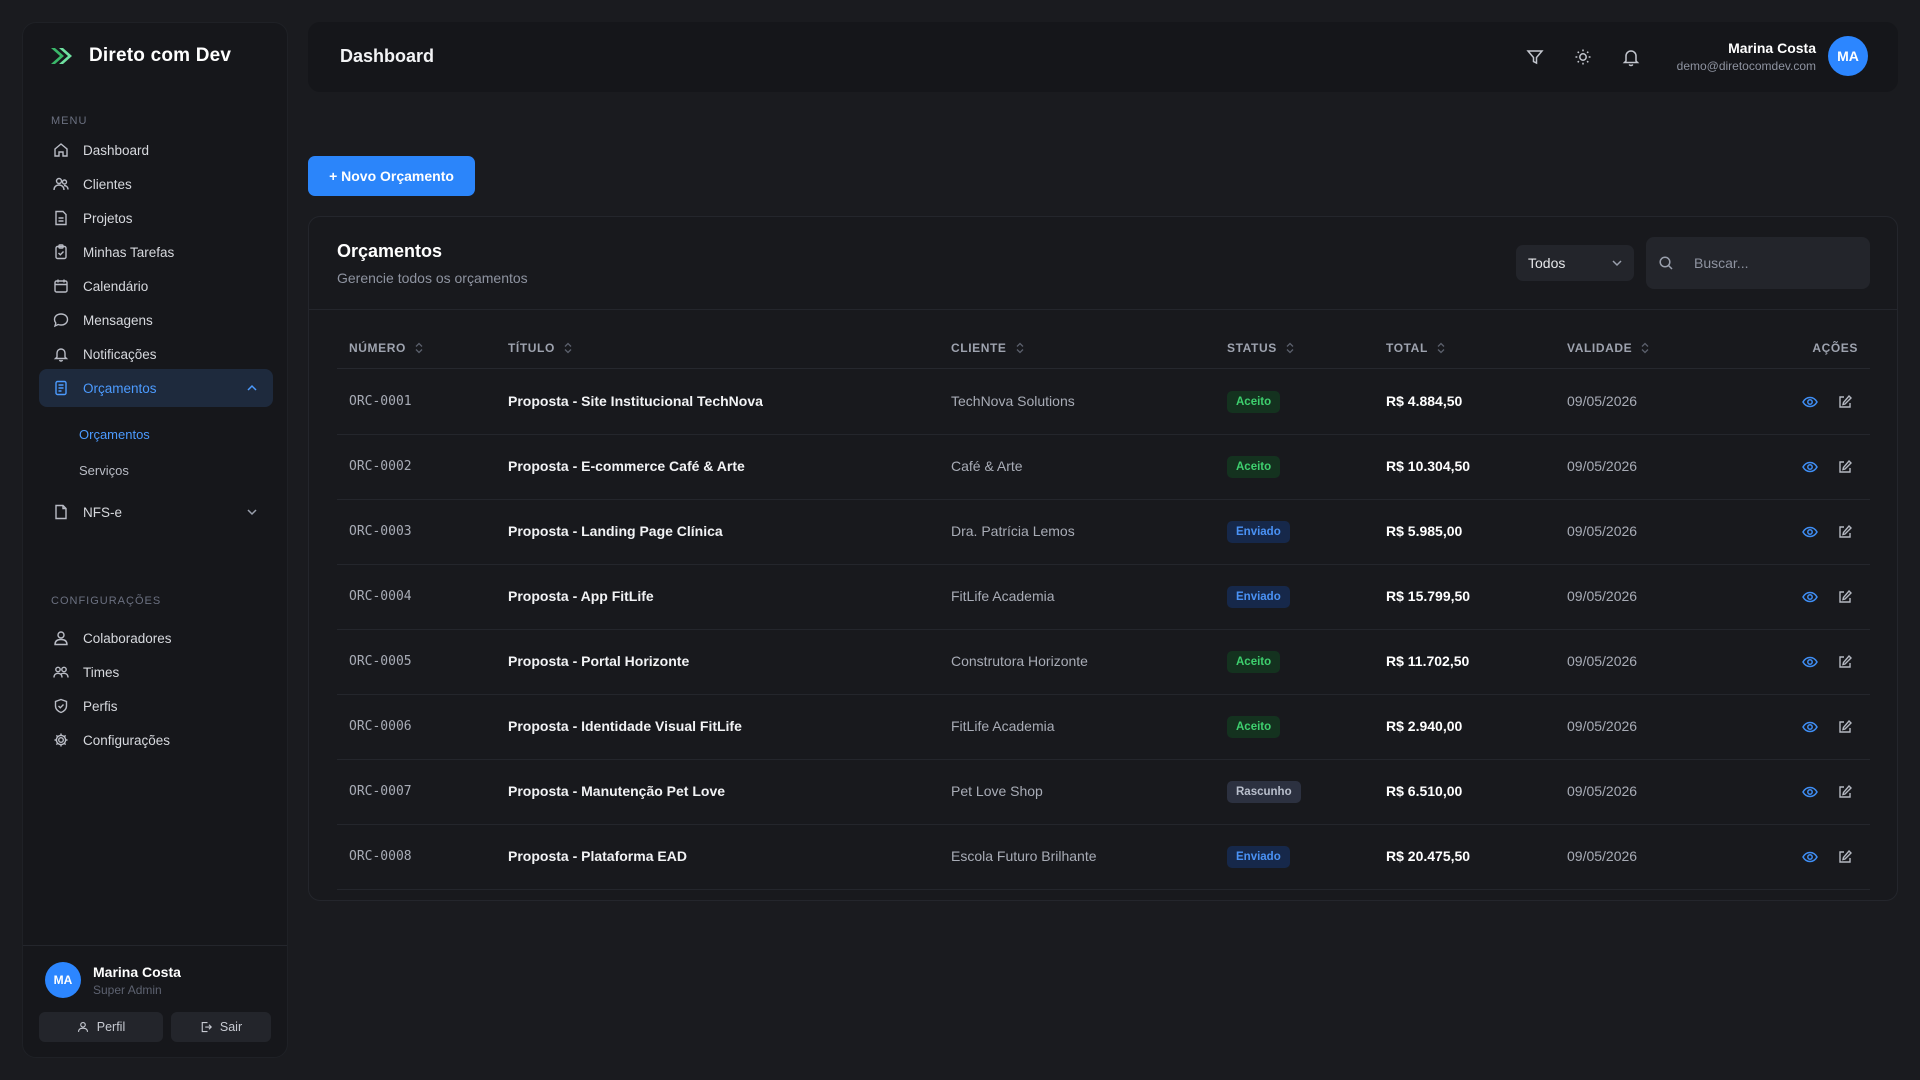  I want to click on calendar-icon, so click(61, 286).